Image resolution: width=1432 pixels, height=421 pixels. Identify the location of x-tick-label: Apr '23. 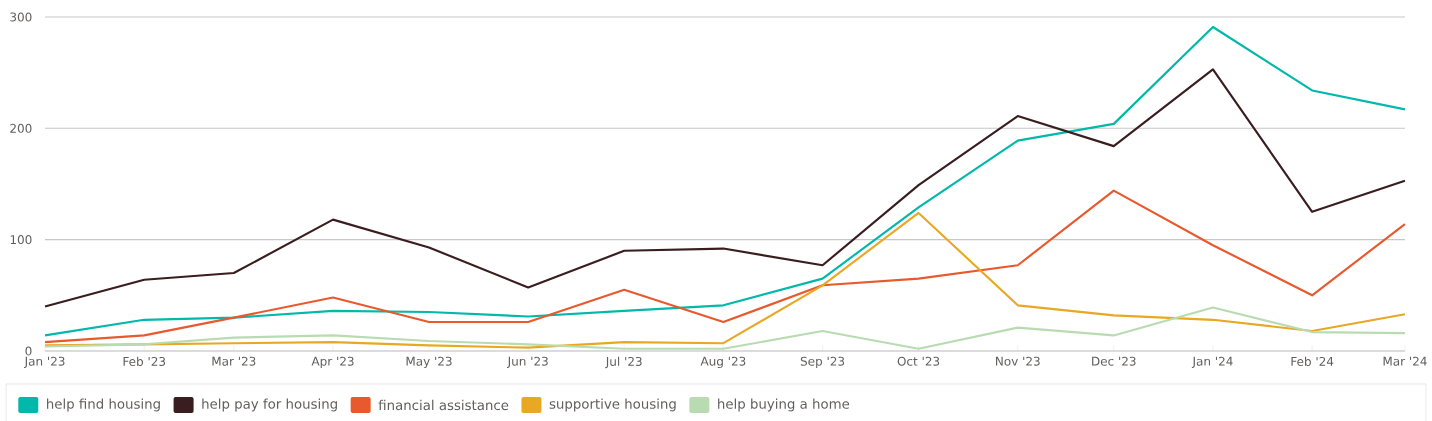
(332, 362).